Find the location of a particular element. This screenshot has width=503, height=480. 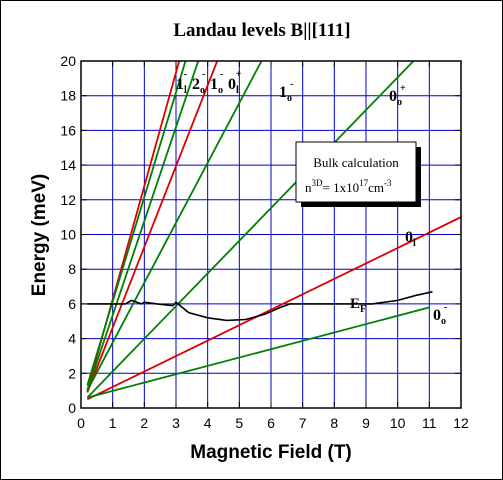

y-tick-label: 14 is located at coordinates (68, 165).